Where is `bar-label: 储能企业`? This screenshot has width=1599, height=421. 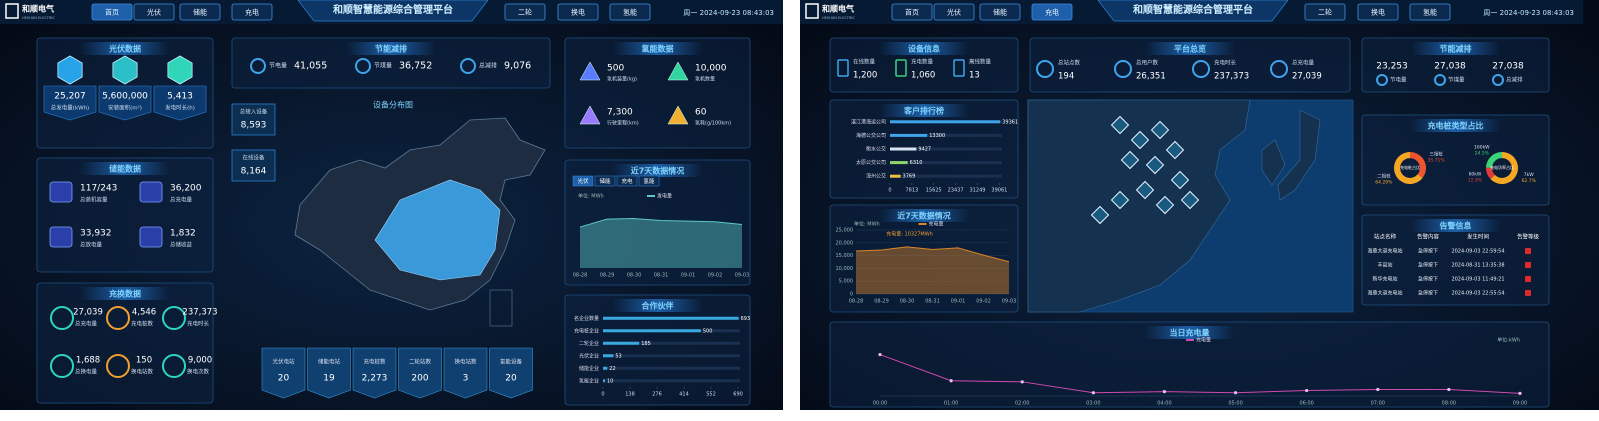
bar-label: 储能企业 is located at coordinates (589, 368).